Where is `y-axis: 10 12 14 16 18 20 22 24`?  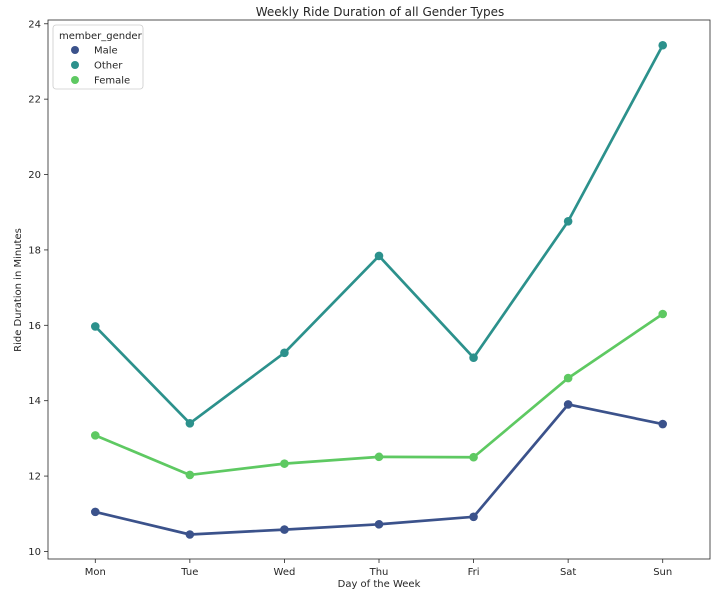 y-axis: 10 12 14 16 18 20 22 24 is located at coordinates (38, 288).